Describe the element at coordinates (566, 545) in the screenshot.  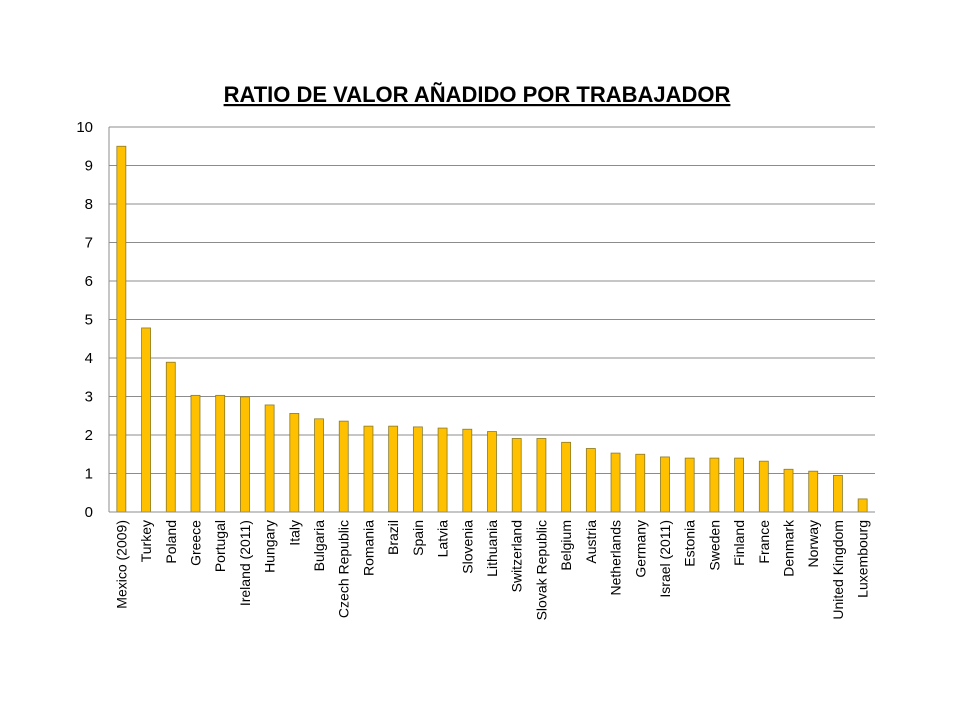
I see `x-category-label: Belgium` at that location.